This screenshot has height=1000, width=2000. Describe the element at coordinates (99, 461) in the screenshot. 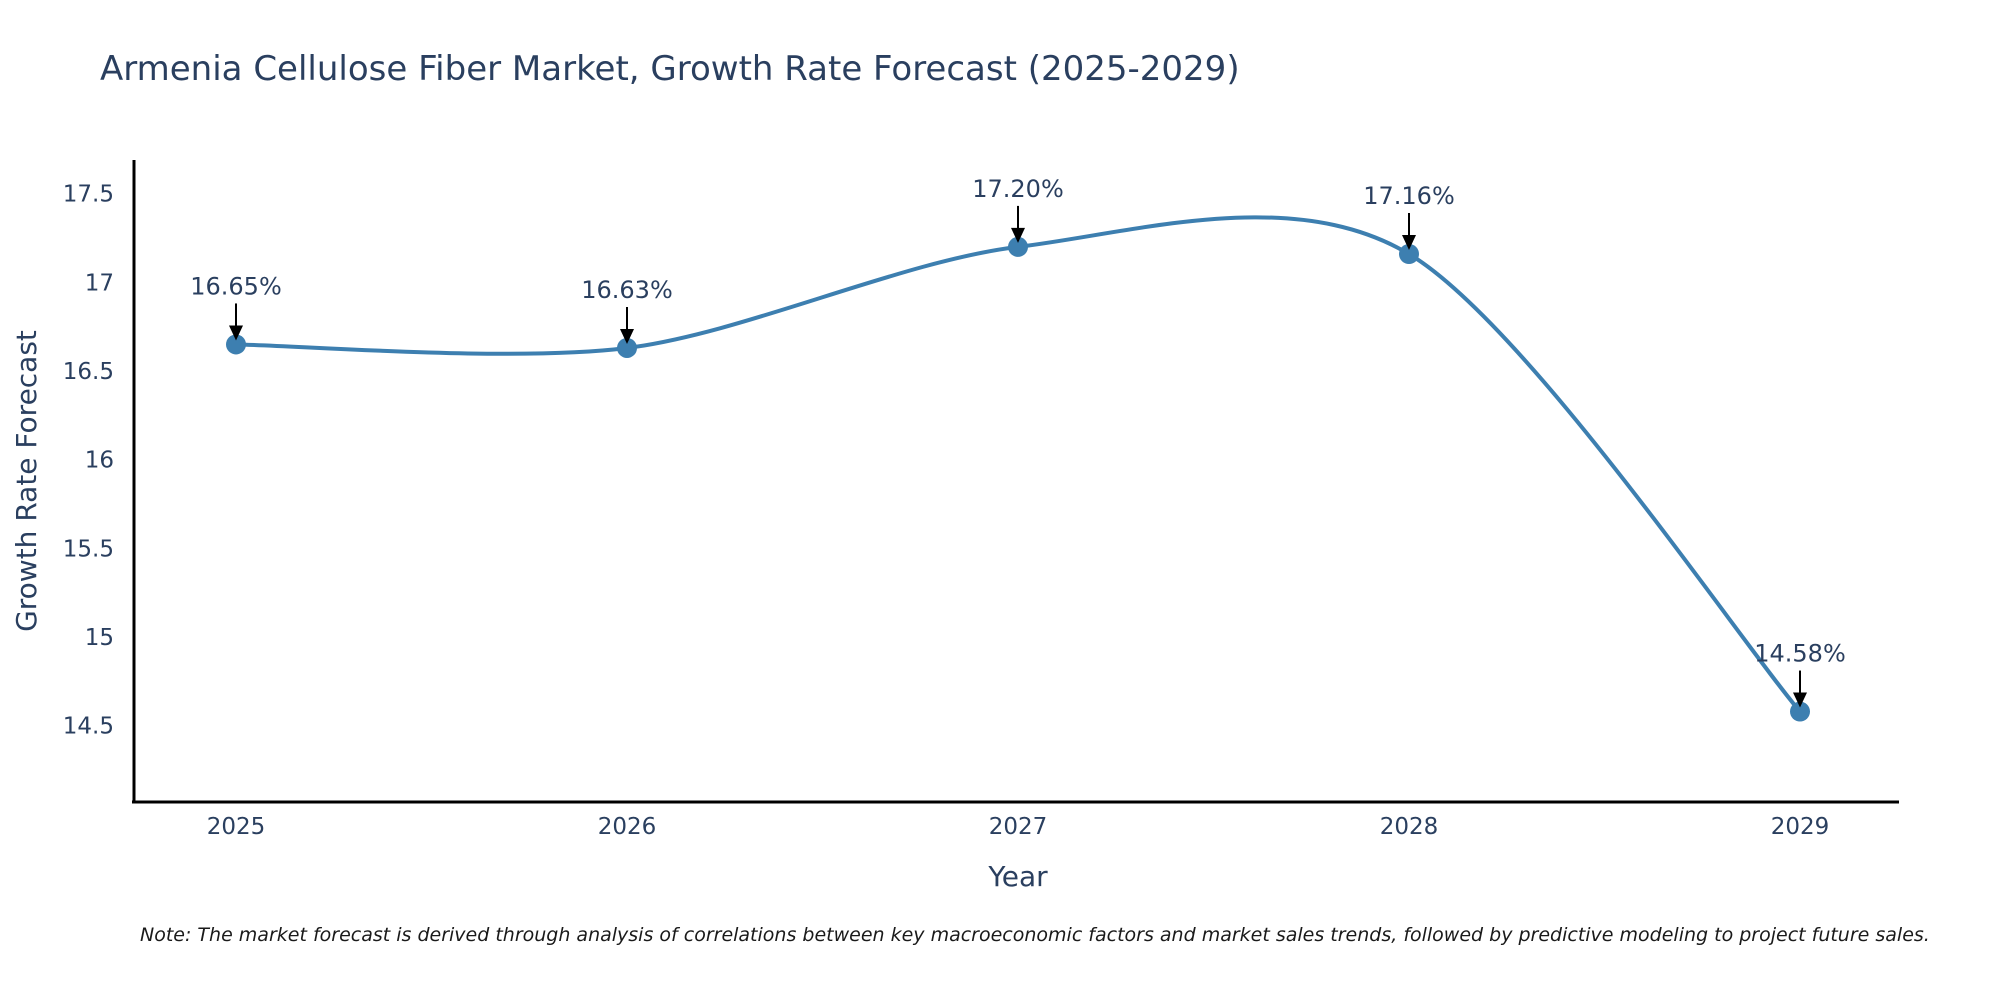

I see `y-tick-label: 16` at that location.